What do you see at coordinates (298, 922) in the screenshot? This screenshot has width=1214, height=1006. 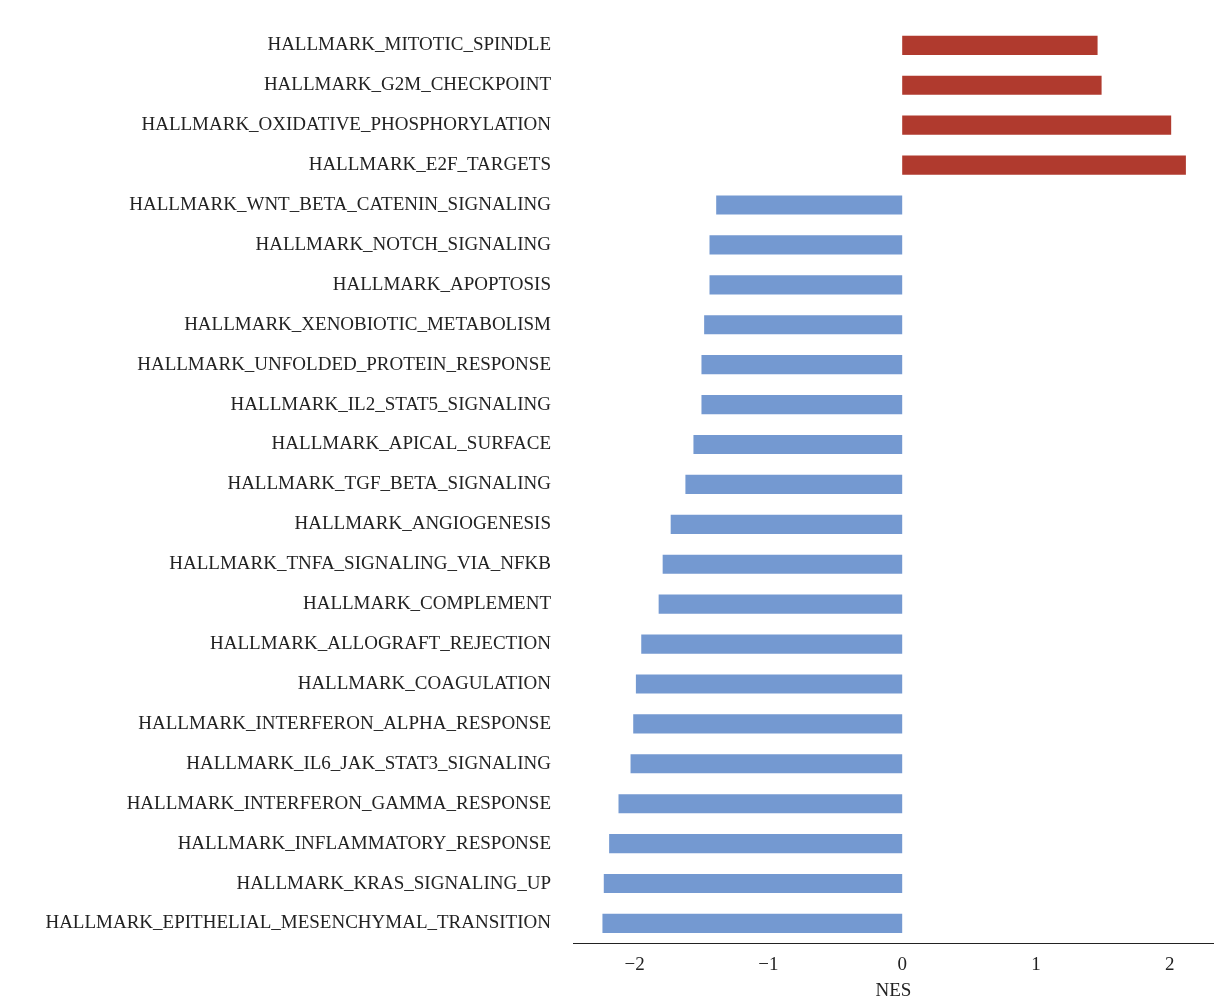 I see `y-tick-label: HALLMARK_EPITHELIAL_MESENCHYMAL_TRANSITION` at bounding box center [298, 922].